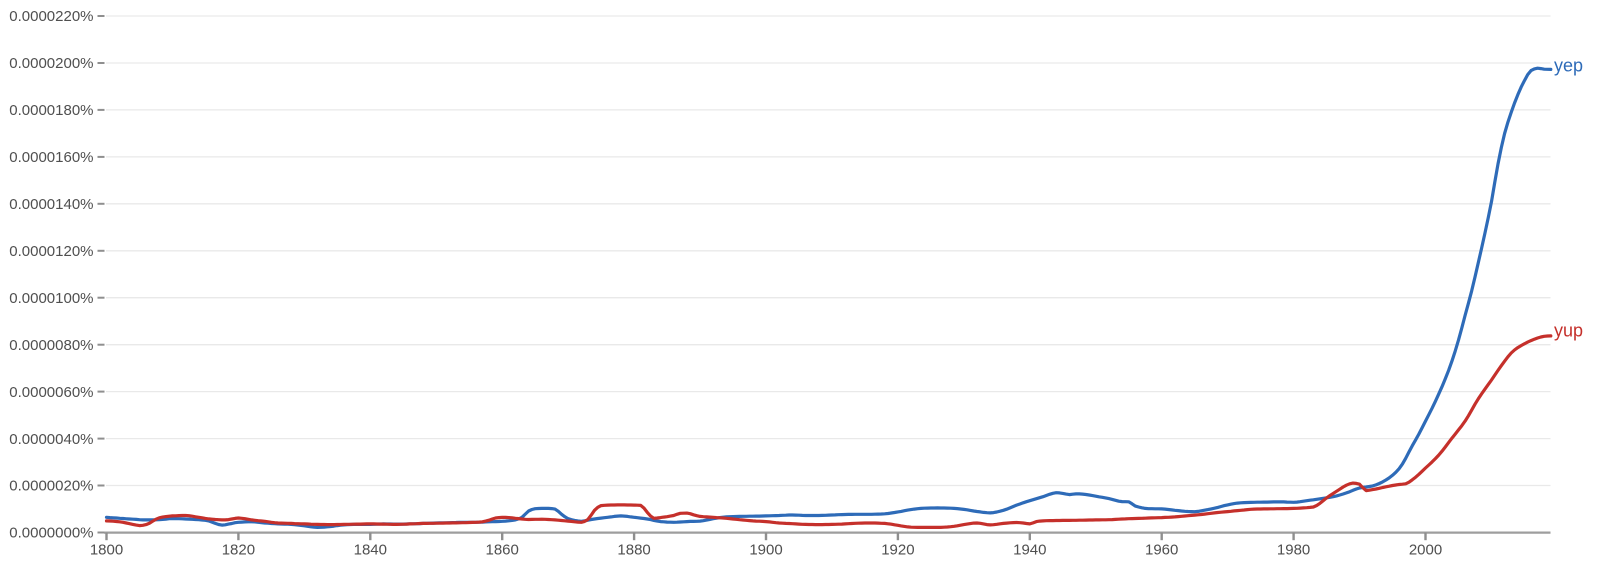 The image size is (1604, 563). Describe the element at coordinates (106, 550) in the screenshot. I see `svg-text: 1800` at that location.